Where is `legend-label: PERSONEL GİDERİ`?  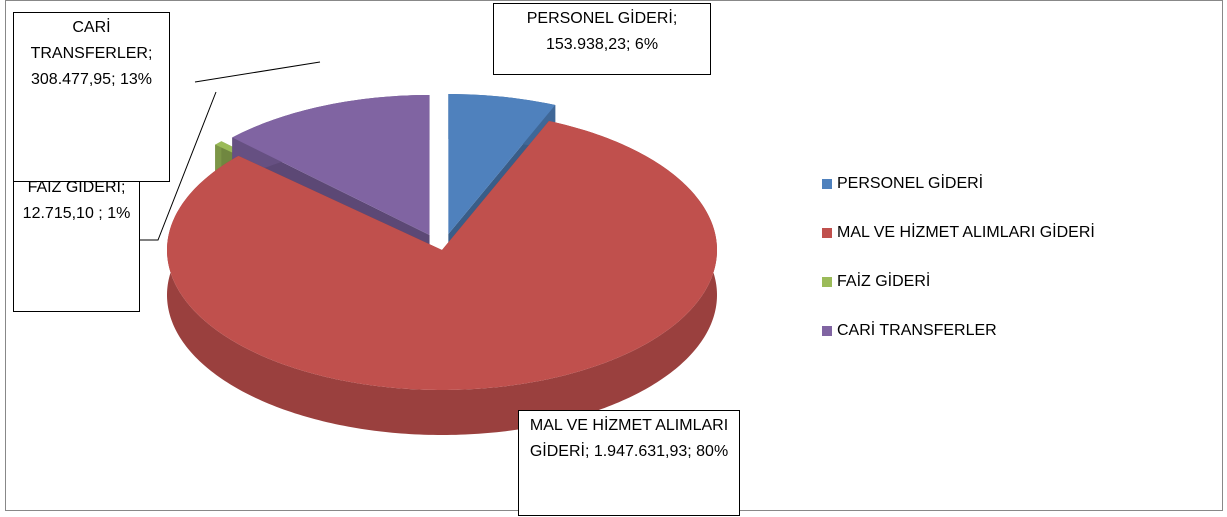 legend-label: PERSONEL GİDERİ is located at coordinates (910, 183).